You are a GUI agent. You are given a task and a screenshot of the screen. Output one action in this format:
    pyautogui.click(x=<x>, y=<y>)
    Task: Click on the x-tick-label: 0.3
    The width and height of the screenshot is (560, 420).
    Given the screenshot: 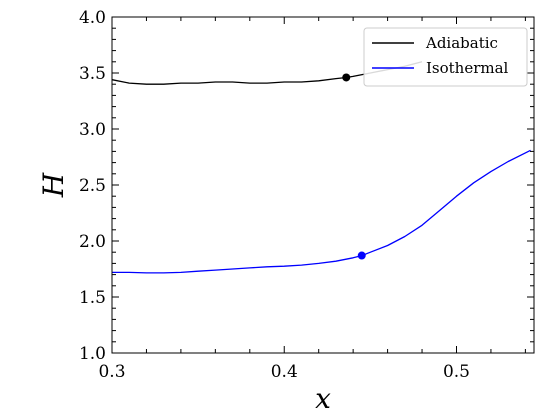 What is the action you would take?
    pyautogui.click(x=111, y=372)
    